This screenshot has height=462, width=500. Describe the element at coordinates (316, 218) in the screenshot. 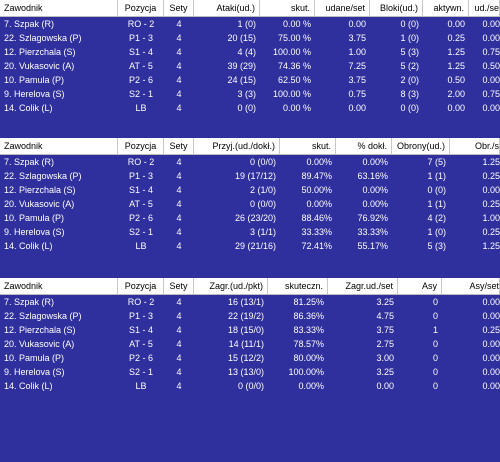

I see `cell-efficiency: 88.46%` at that location.